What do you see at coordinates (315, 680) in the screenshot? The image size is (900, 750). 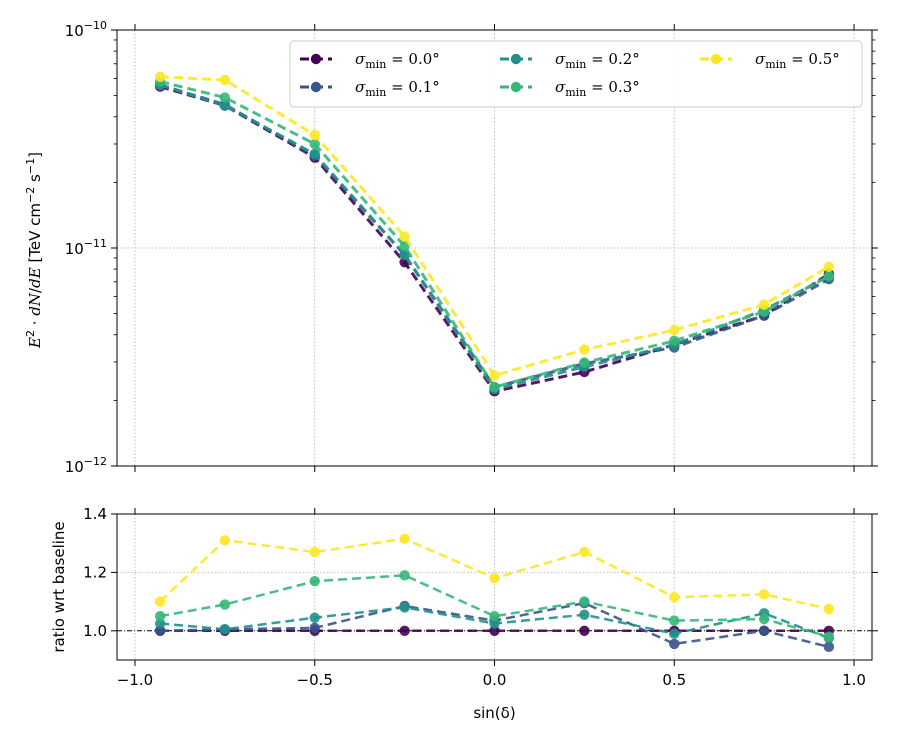 I see `x-tick-label: −0.5` at bounding box center [315, 680].